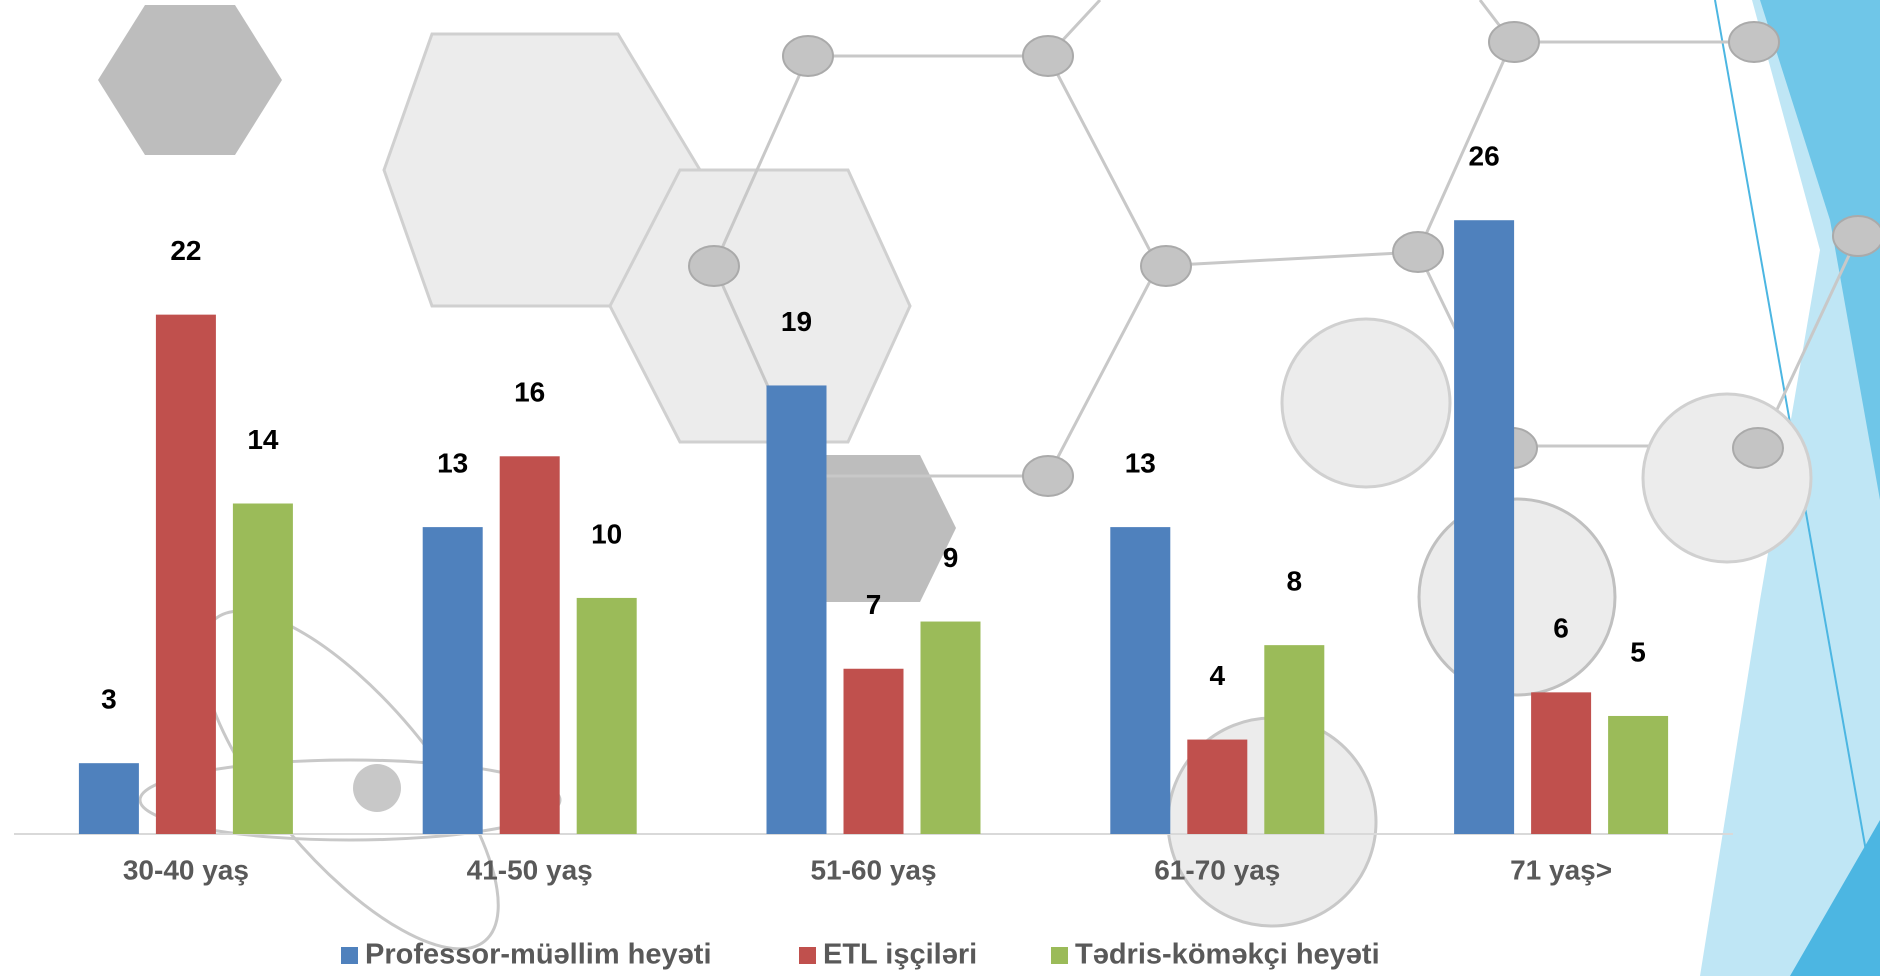 This screenshot has height=976, width=1880. I want to click on data-label: 7, so click(874, 604).